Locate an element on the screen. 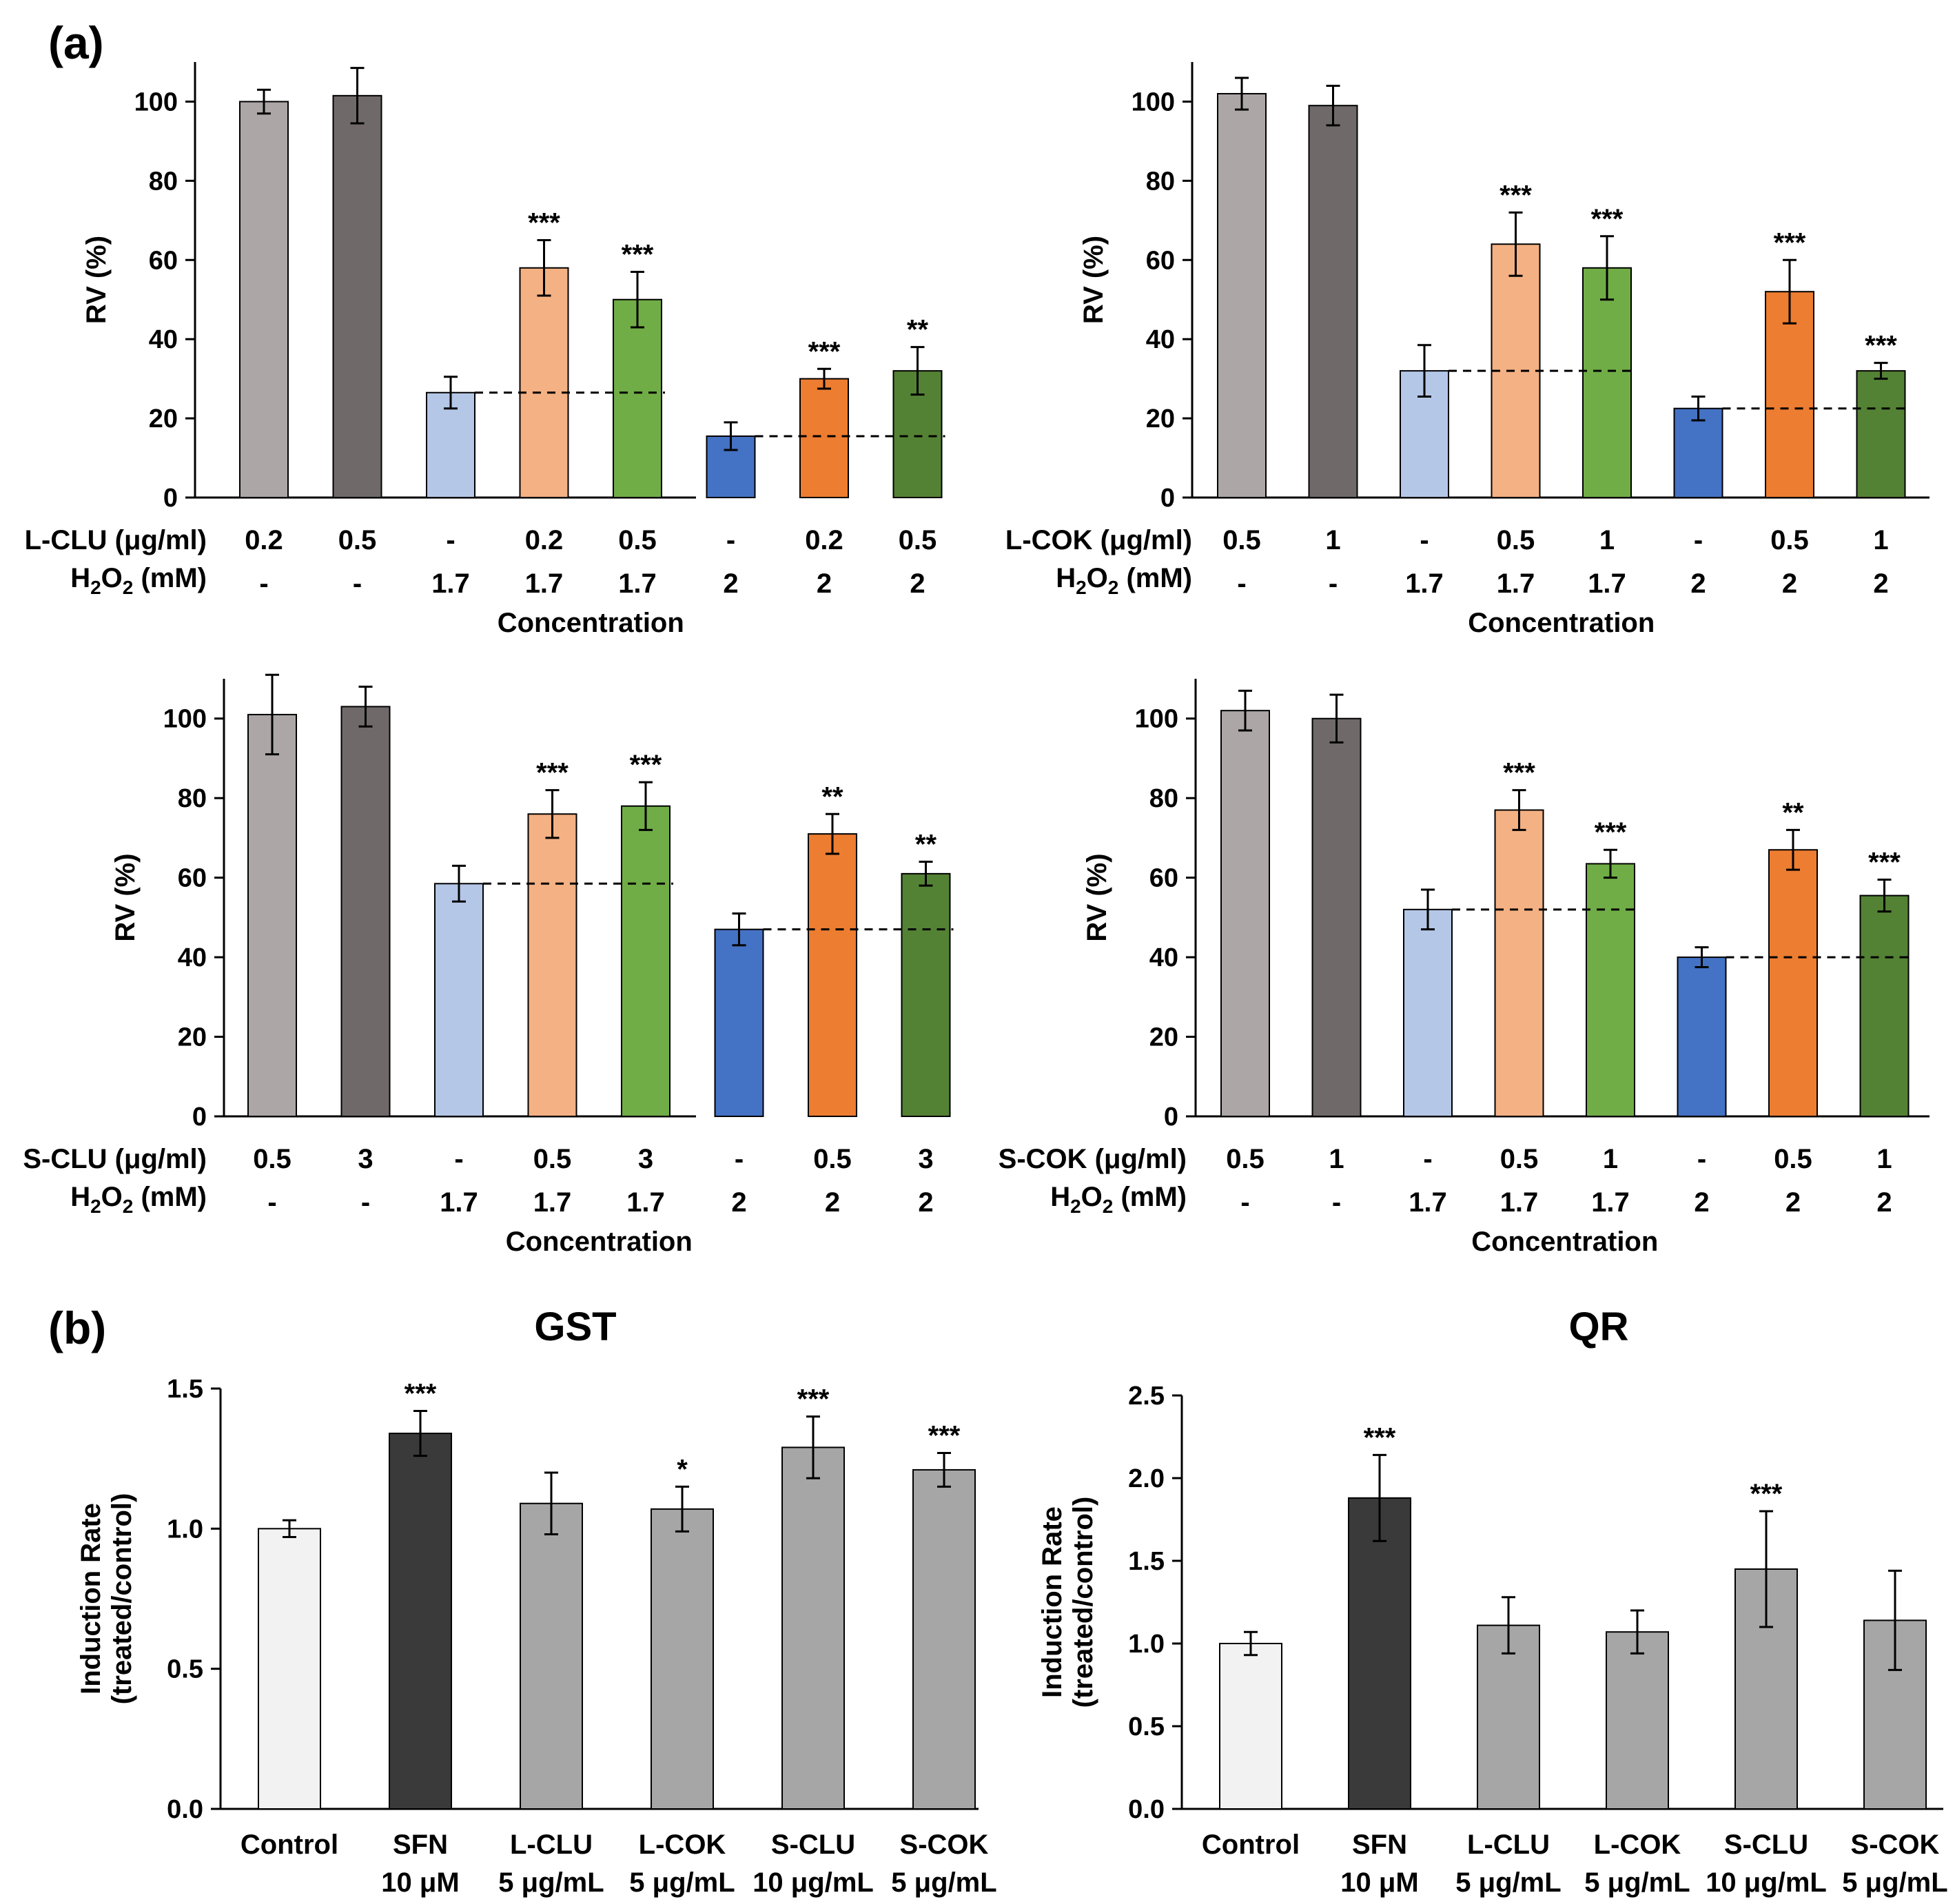 This screenshot has width=1955, height=1904. category-label: L-COK is located at coordinates (1637, 1845).